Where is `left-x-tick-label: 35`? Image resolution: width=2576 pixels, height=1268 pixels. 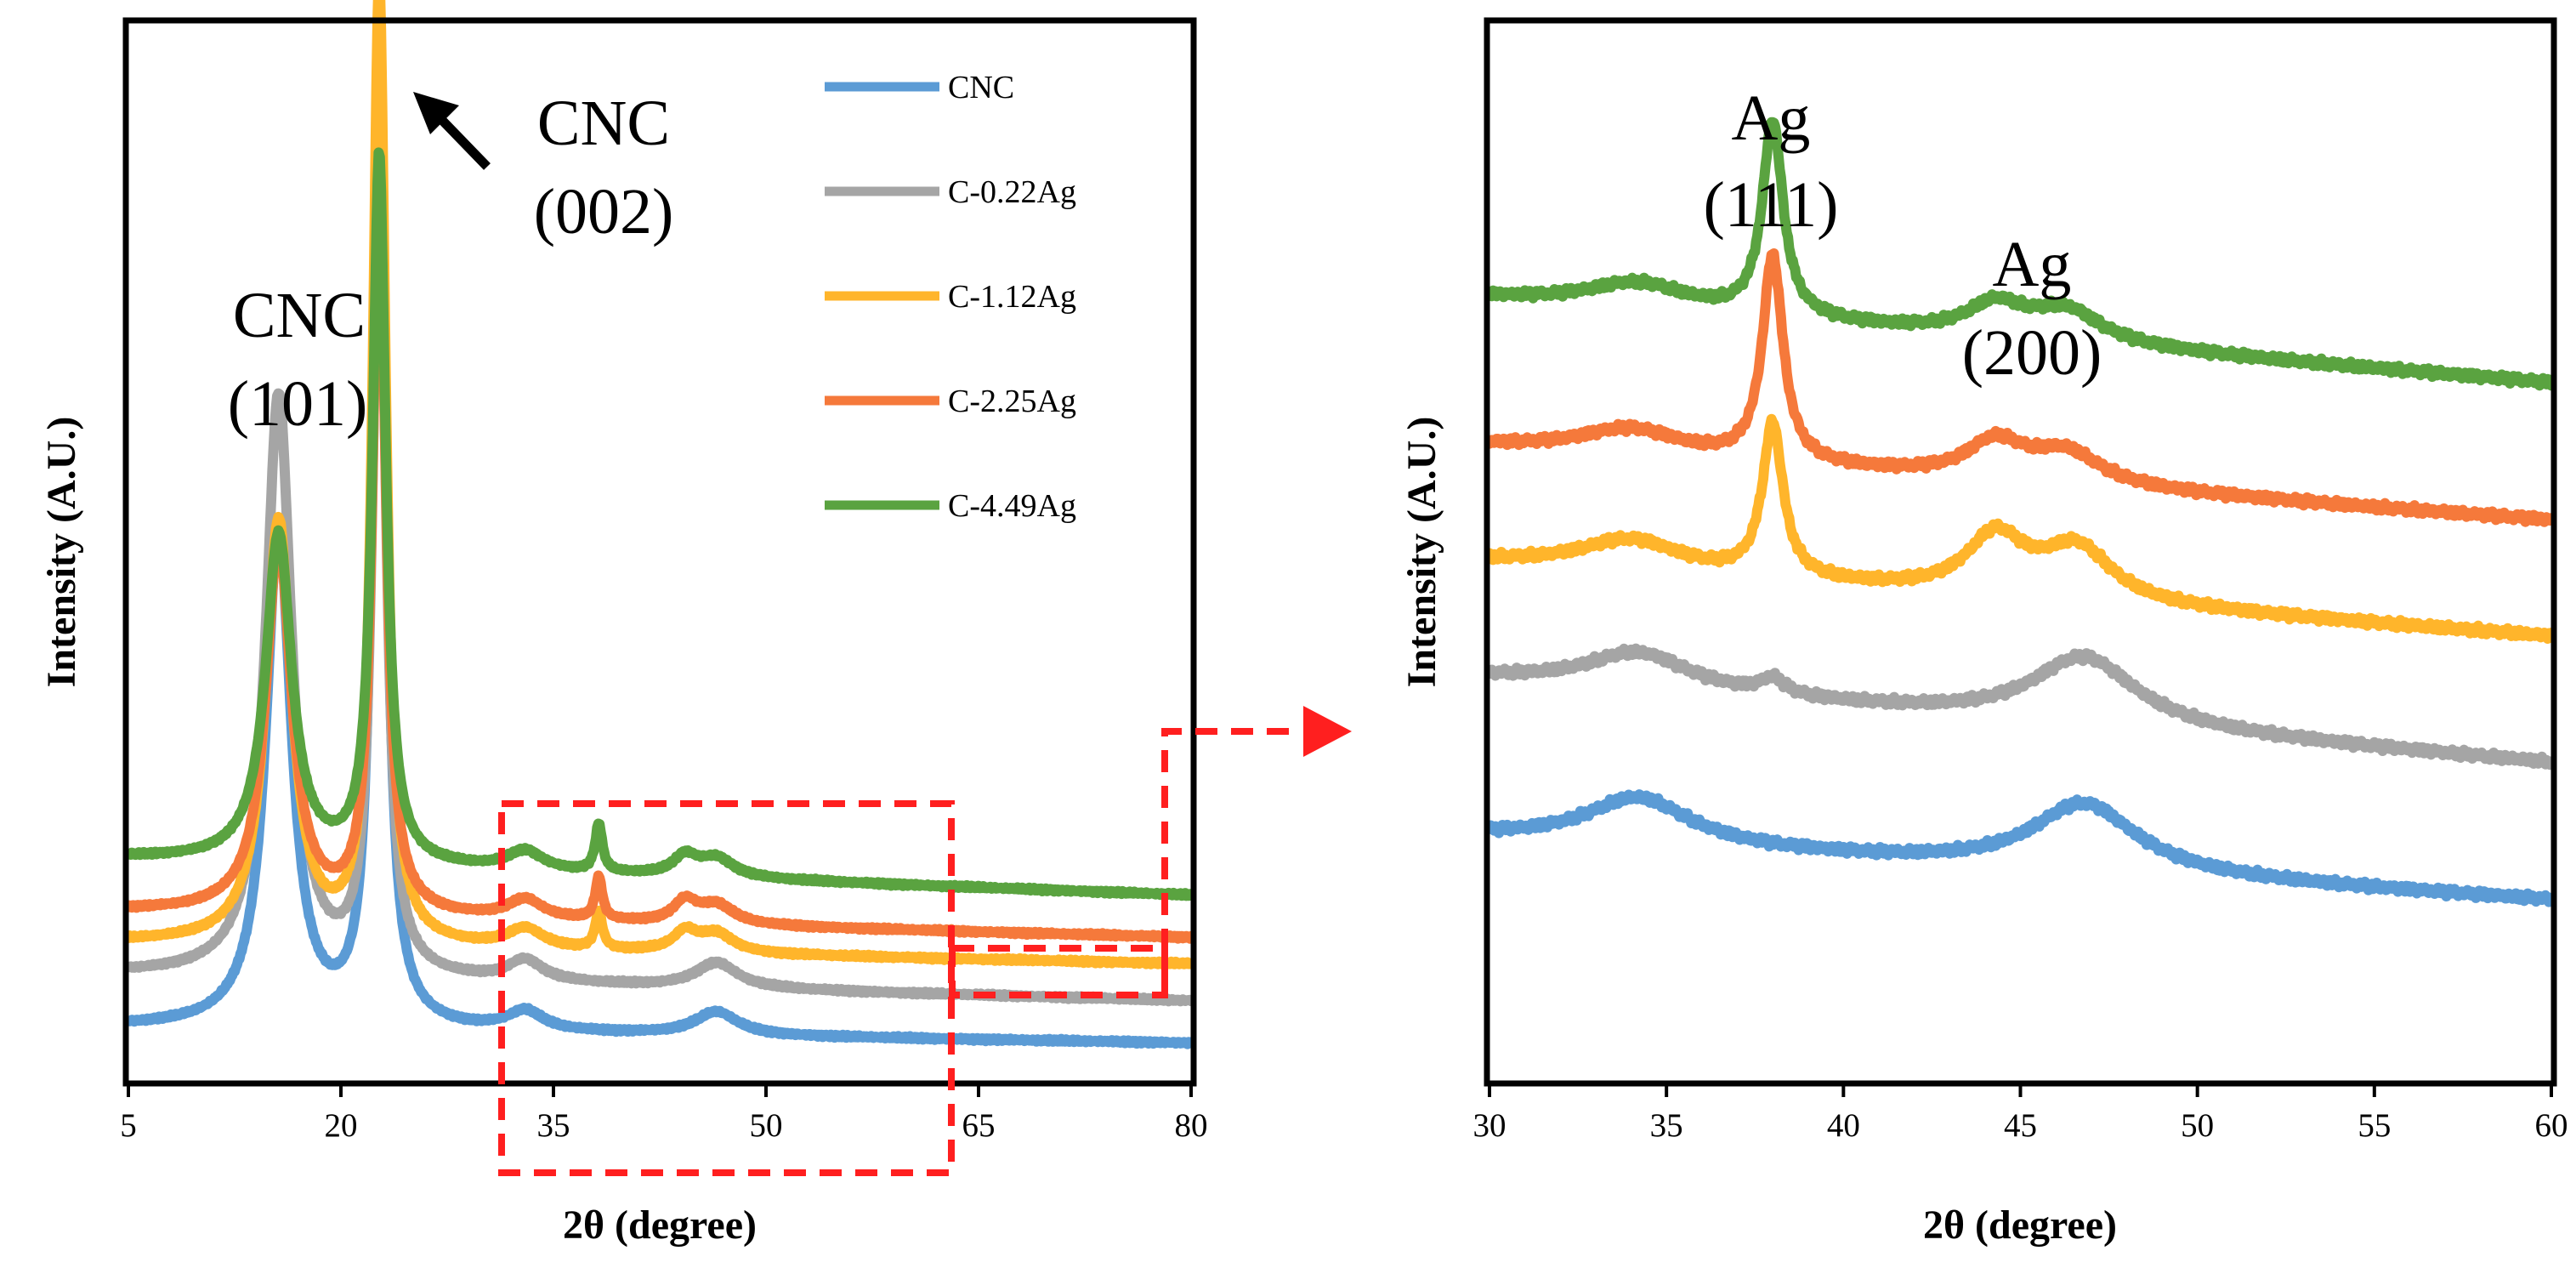
left-x-tick-label: 35 is located at coordinates (554, 1125).